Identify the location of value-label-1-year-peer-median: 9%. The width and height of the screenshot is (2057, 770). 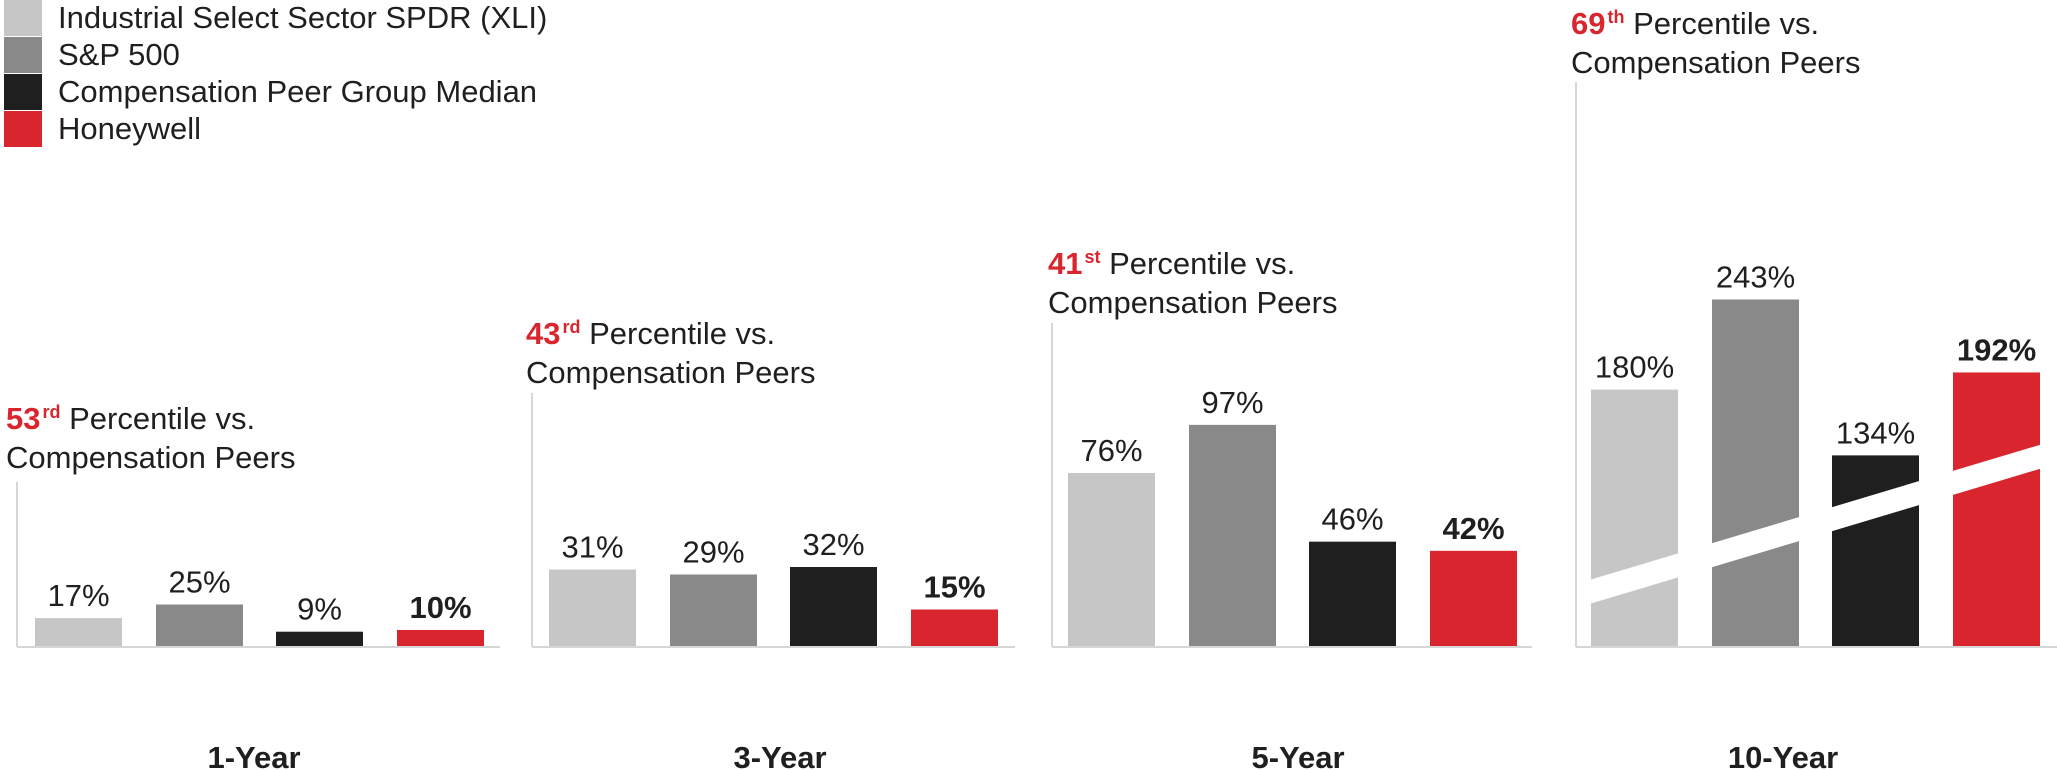
(319, 609).